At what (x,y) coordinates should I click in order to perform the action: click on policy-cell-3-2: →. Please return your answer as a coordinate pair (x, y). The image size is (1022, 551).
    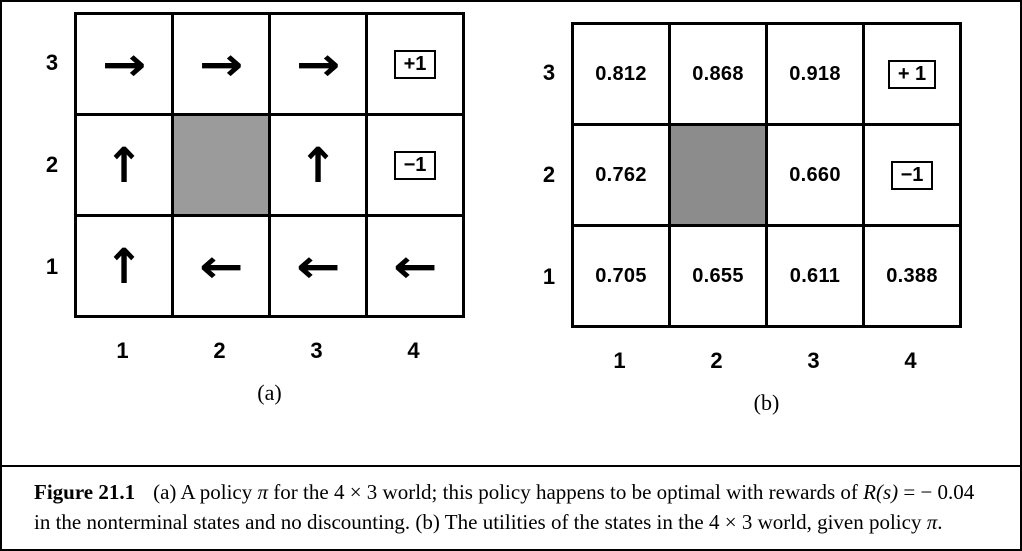
    Looking at the image, I should click on (221, 64).